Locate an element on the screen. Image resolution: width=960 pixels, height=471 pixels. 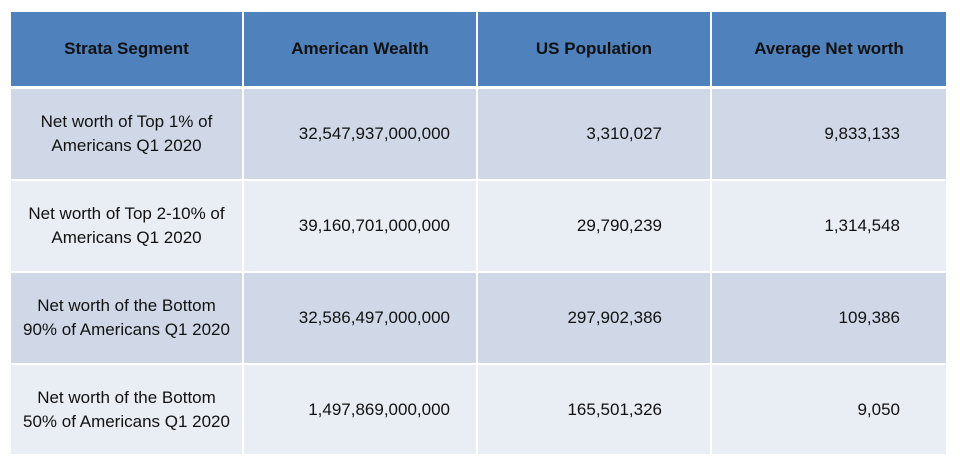
row-4-population: 165,501,326 is located at coordinates (595, 410).